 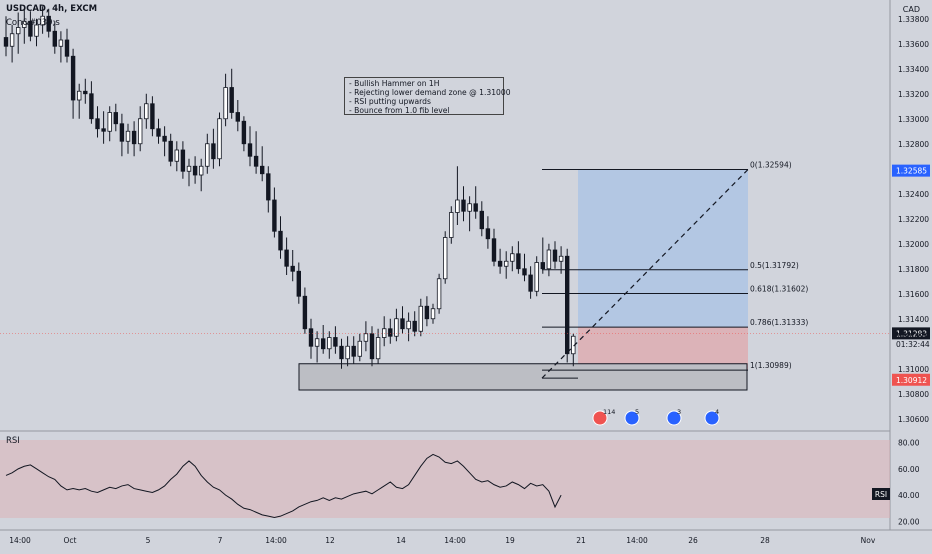 What do you see at coordinates (645, 274) in the screenshot?
I see `projection-line` at bounding box center [645, 274].